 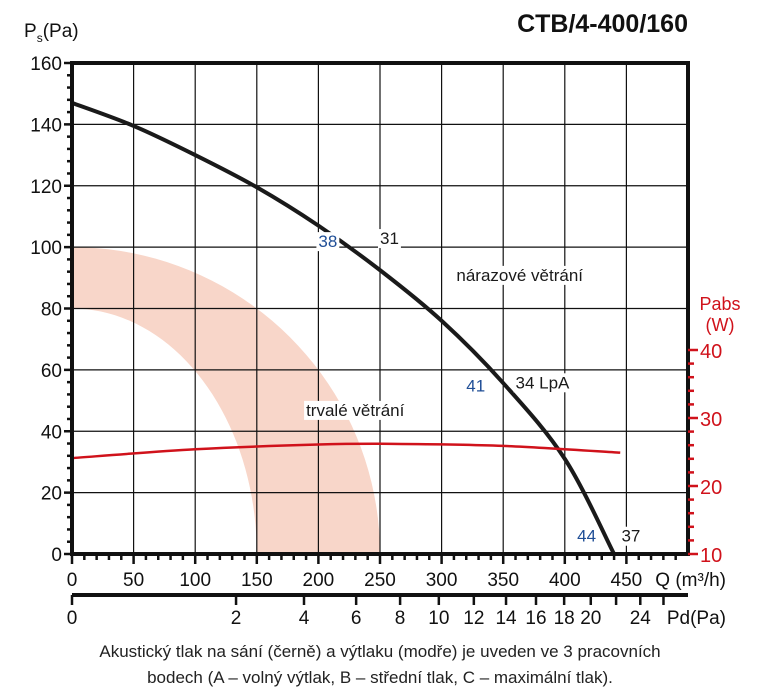 What do you see at coordinates (506, 618) in the screenshot?
I see `pd-tick-label: 14` at bounding box center [506, 618].